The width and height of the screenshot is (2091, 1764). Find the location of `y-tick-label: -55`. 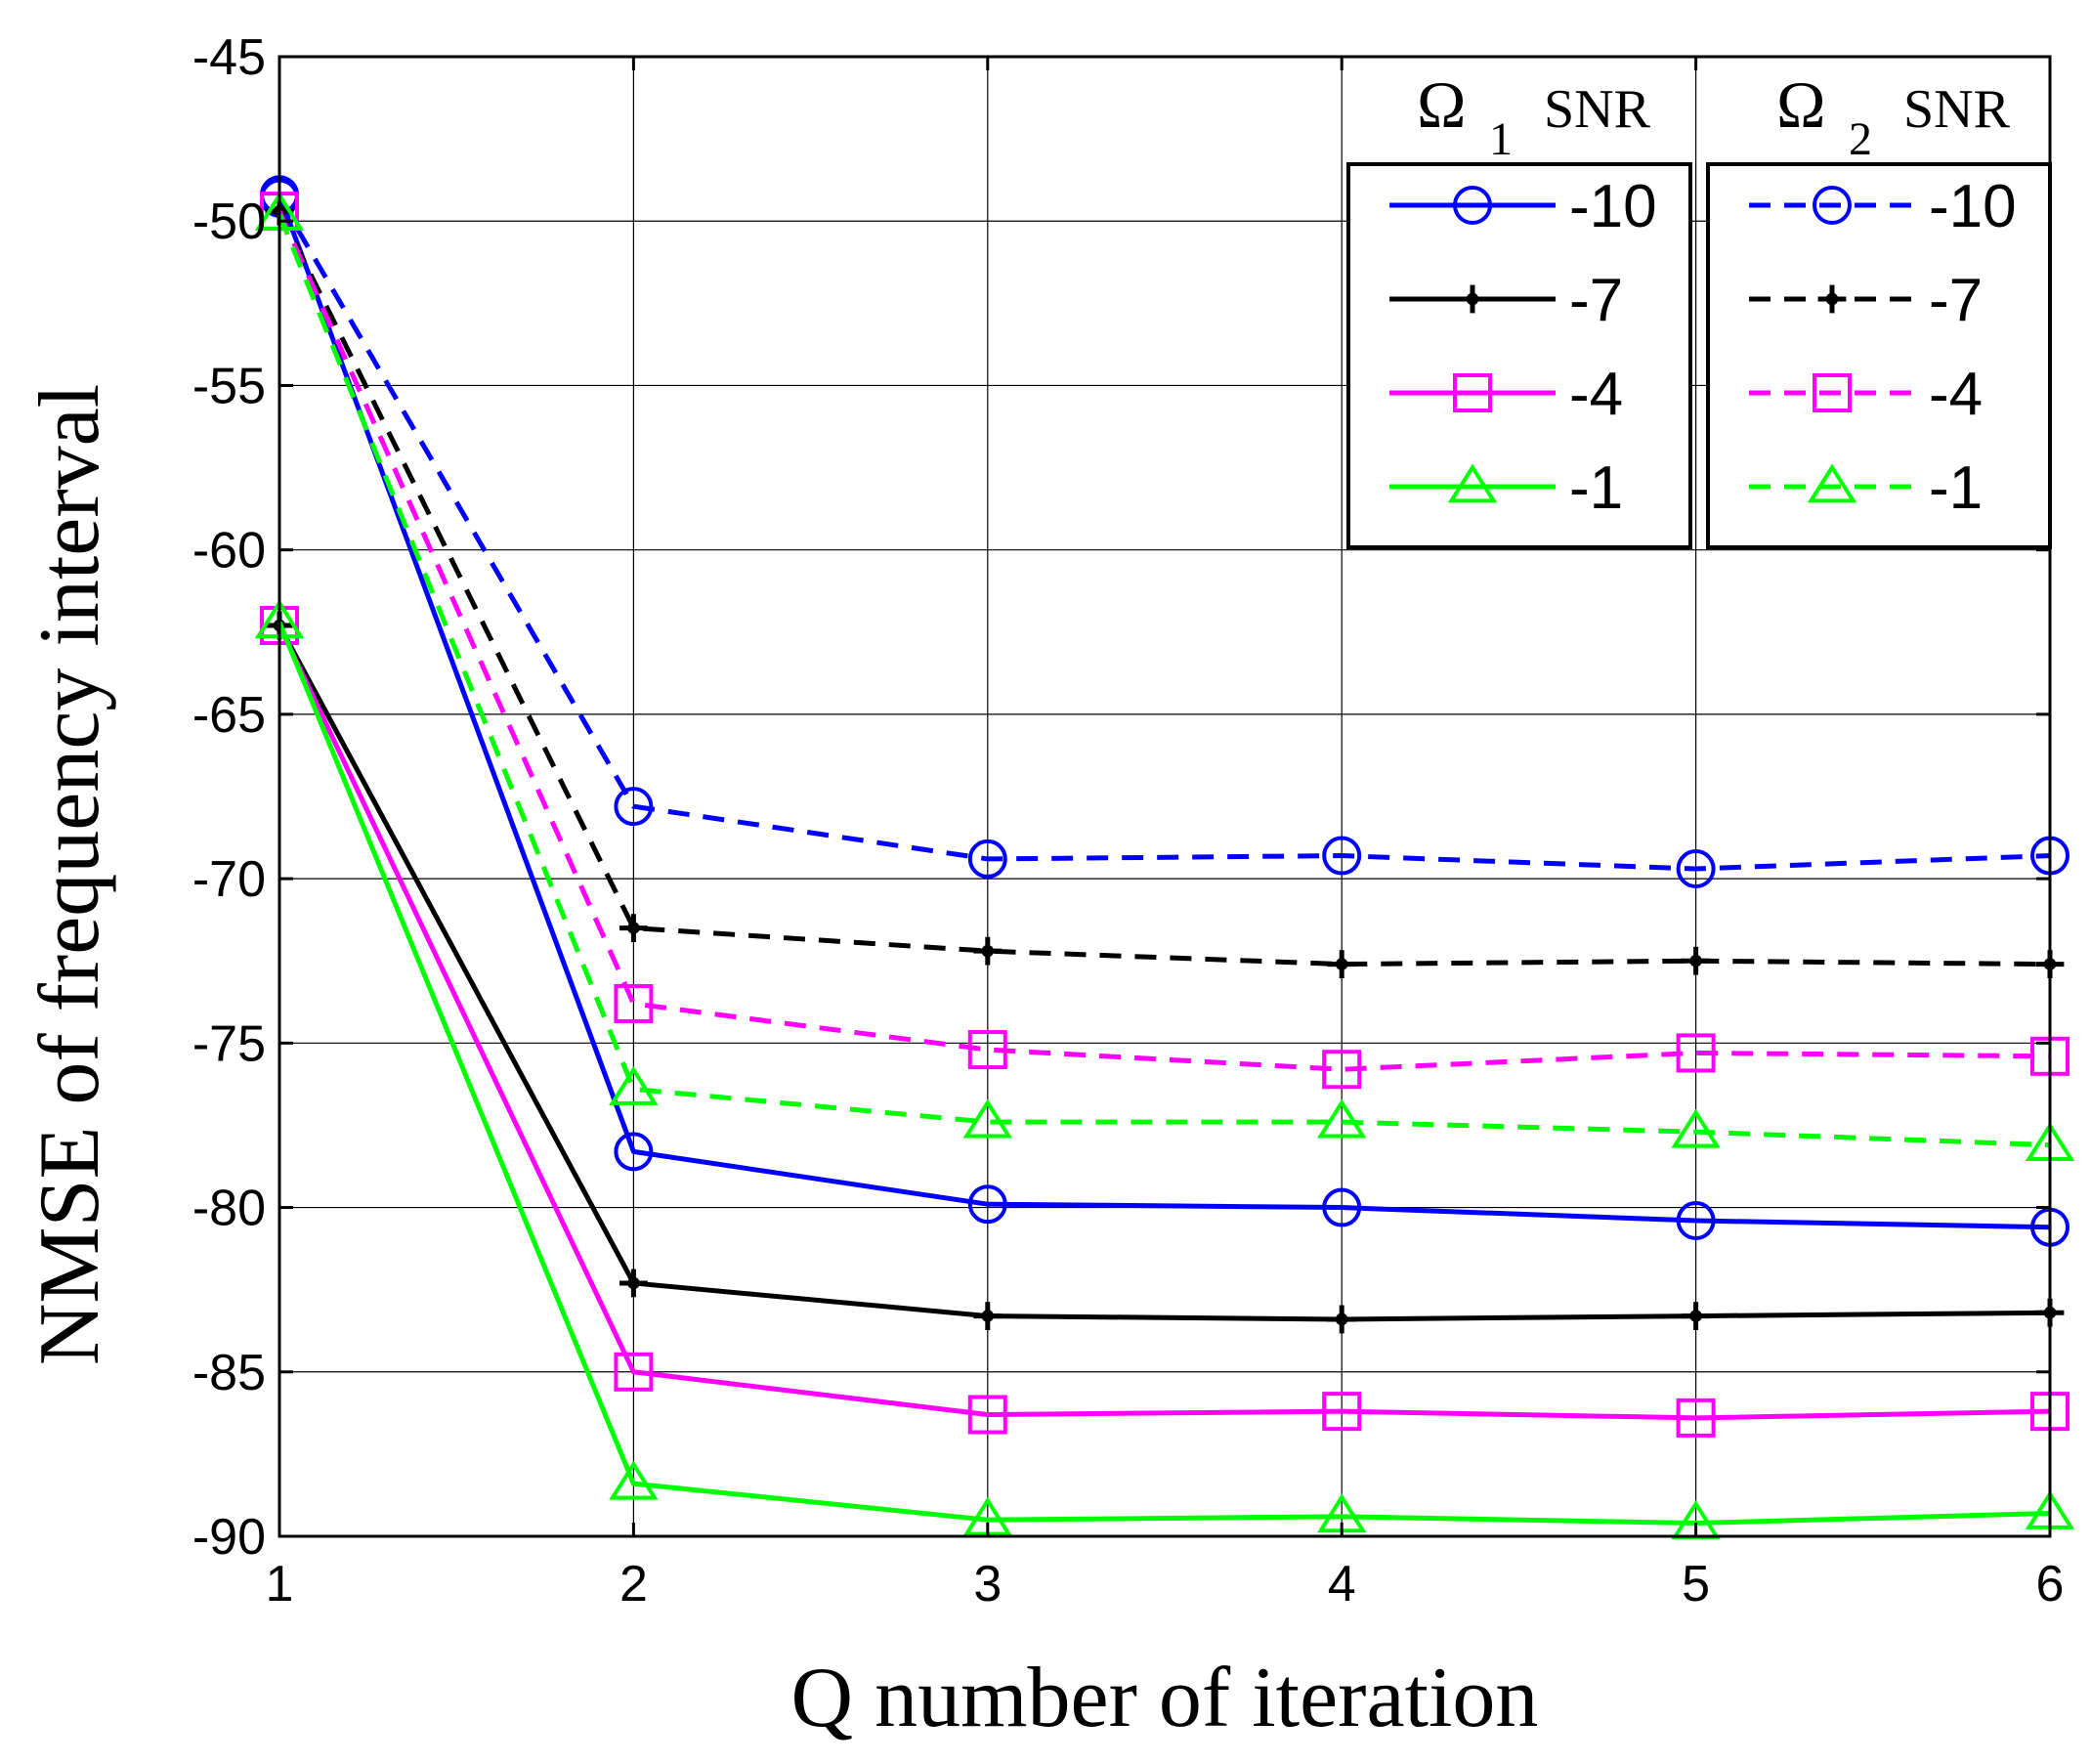

y-tick-label: -55 is located at coordinates (229, 386).